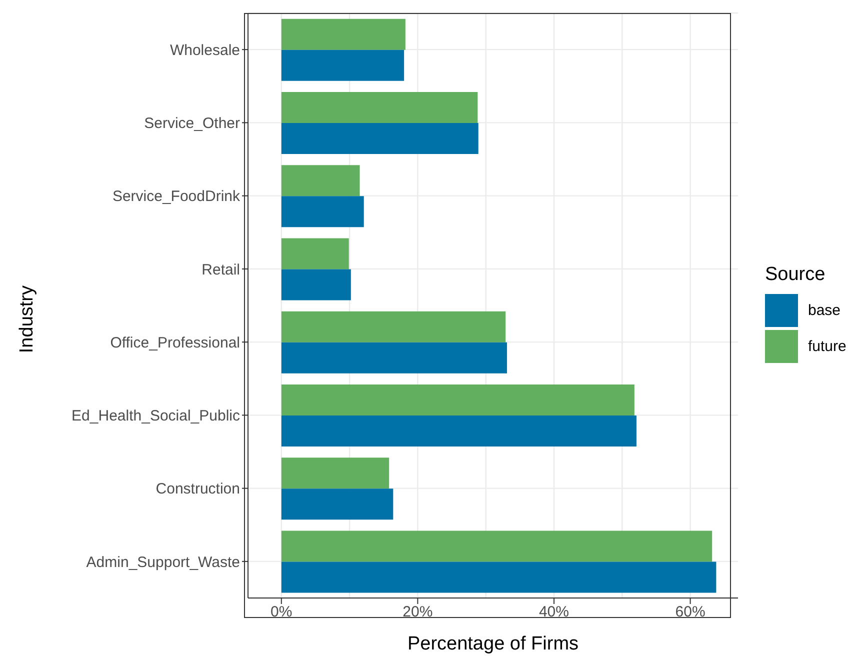  What do you see at coordinates (824, 310) in the screenshot?
I see `legend-label: base` at bounding box center [824, 310].